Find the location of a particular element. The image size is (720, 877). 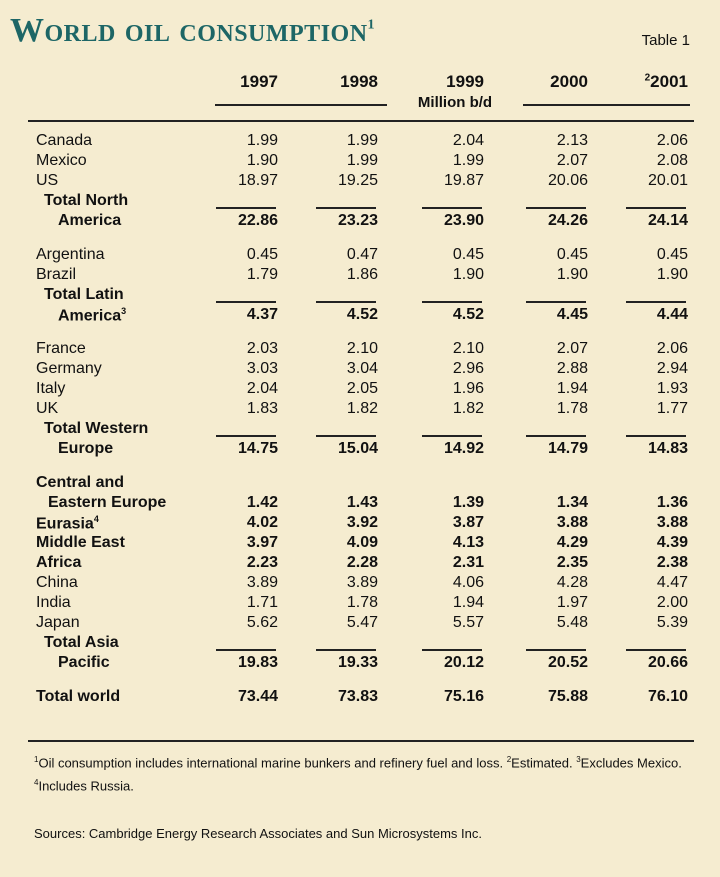

table-cell: 1.94 is located at coordinates (572, 388).